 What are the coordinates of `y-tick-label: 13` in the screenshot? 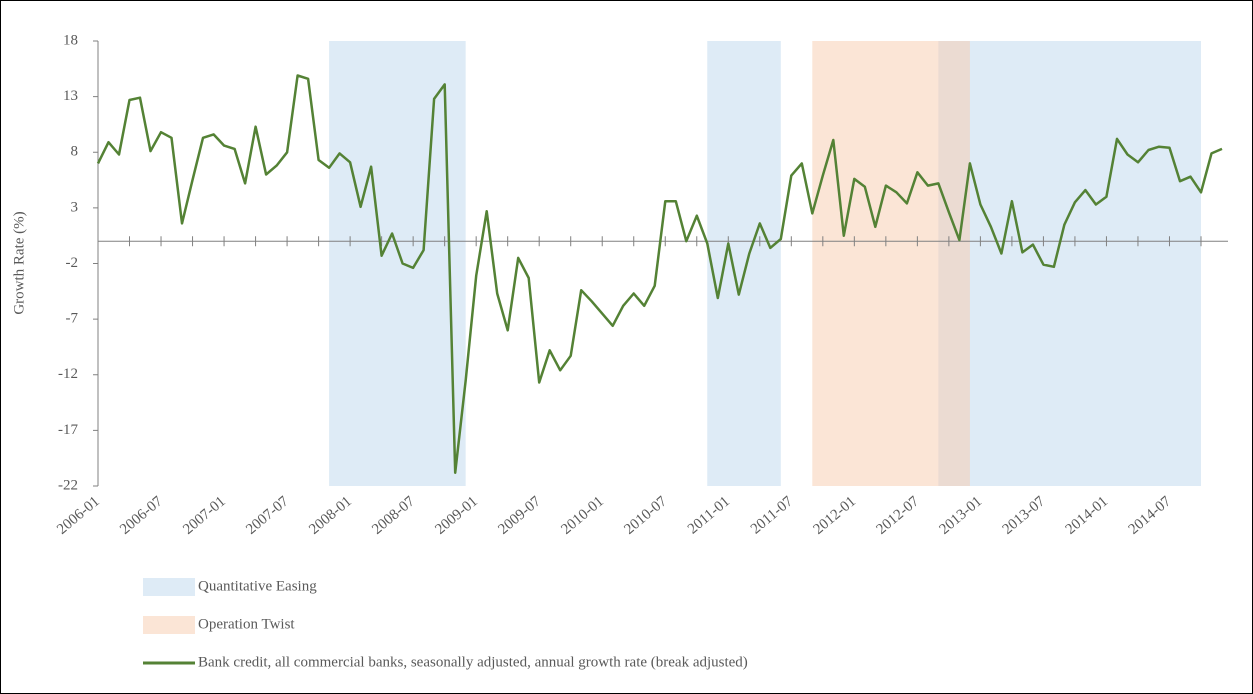 It's located at (70, 96).